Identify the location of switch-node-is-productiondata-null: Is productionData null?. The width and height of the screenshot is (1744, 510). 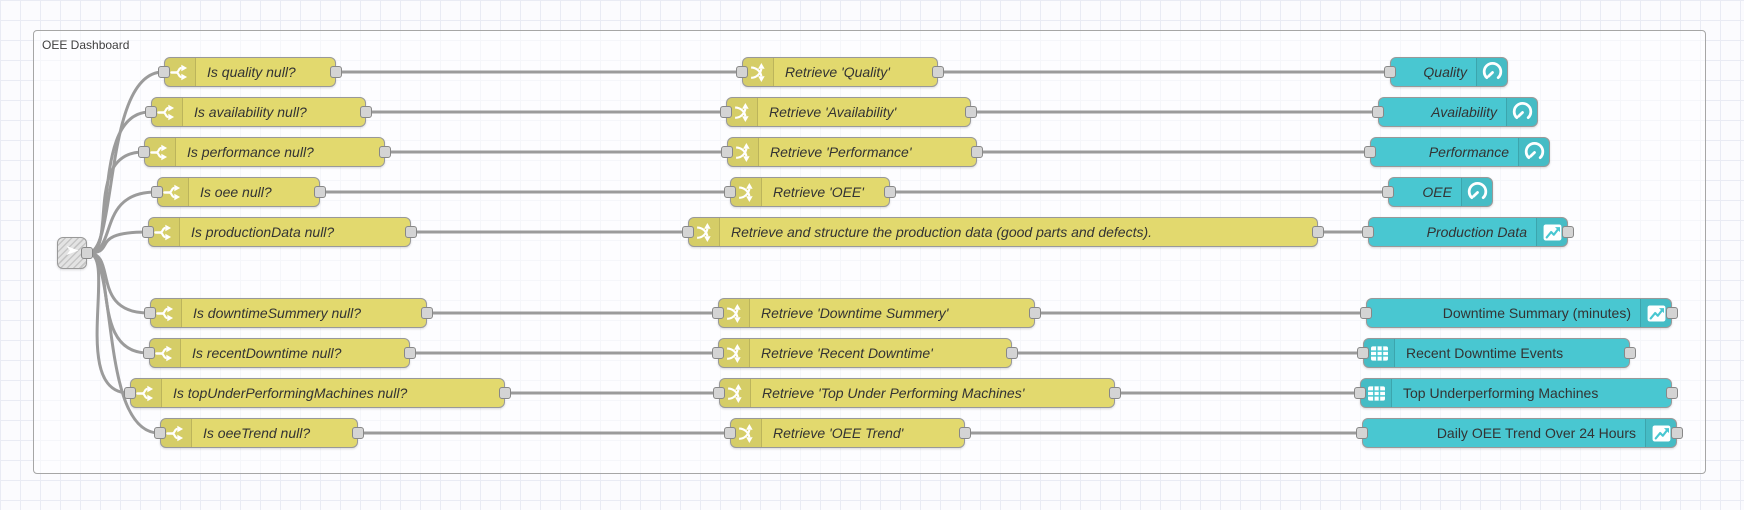
(279, 232).